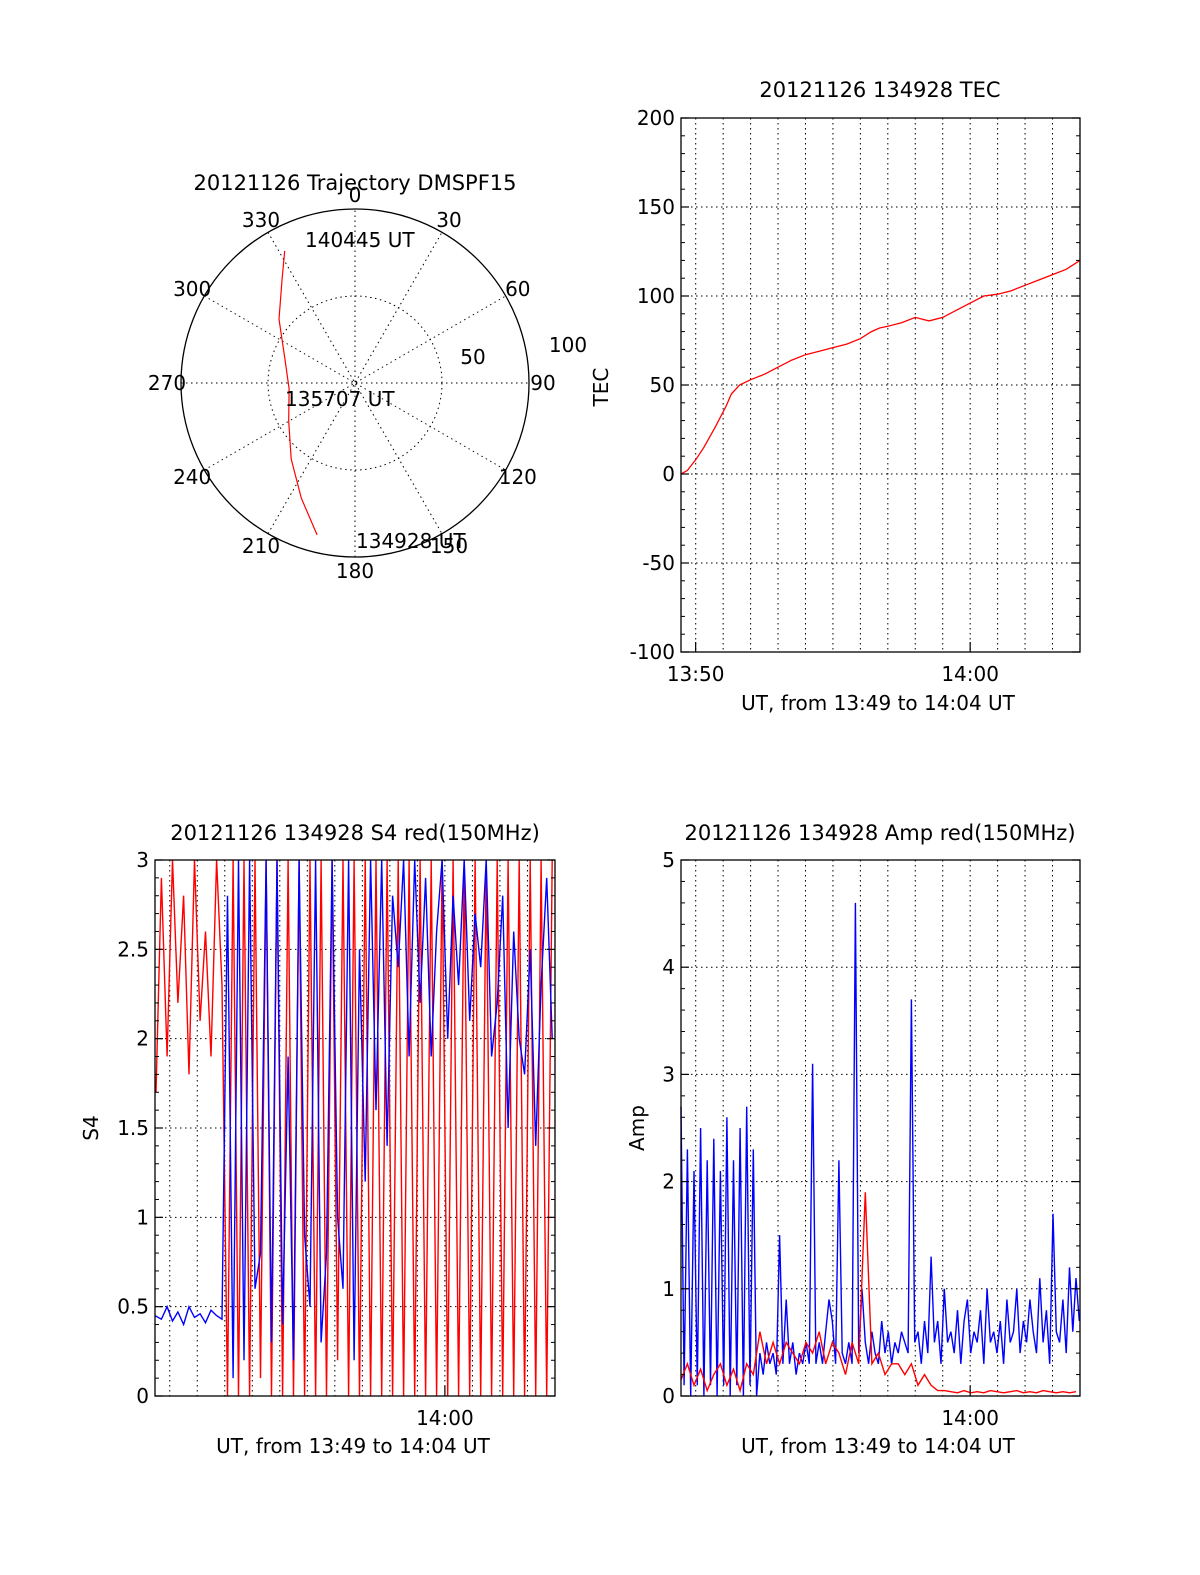 This screenshot has width=1200, height=1575. I want to click on polar-angle-label-210: 210, so click(261, 546).